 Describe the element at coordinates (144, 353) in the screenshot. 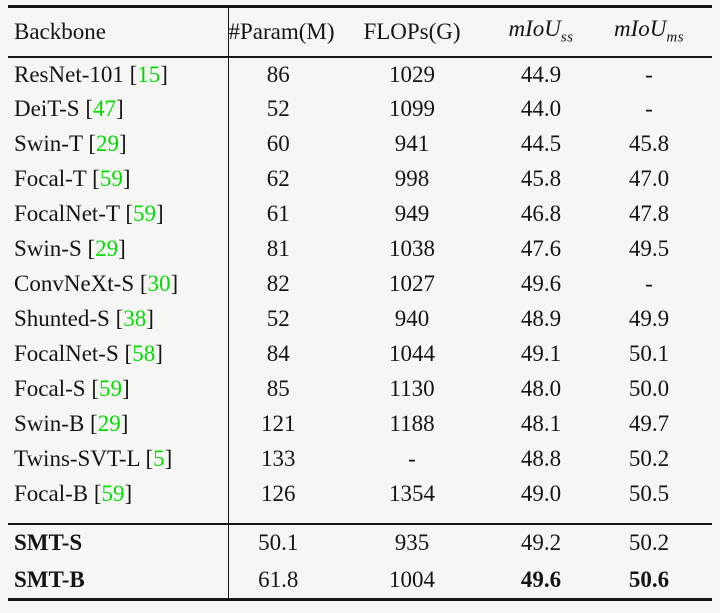

I see `citation-link: 58` at that location.